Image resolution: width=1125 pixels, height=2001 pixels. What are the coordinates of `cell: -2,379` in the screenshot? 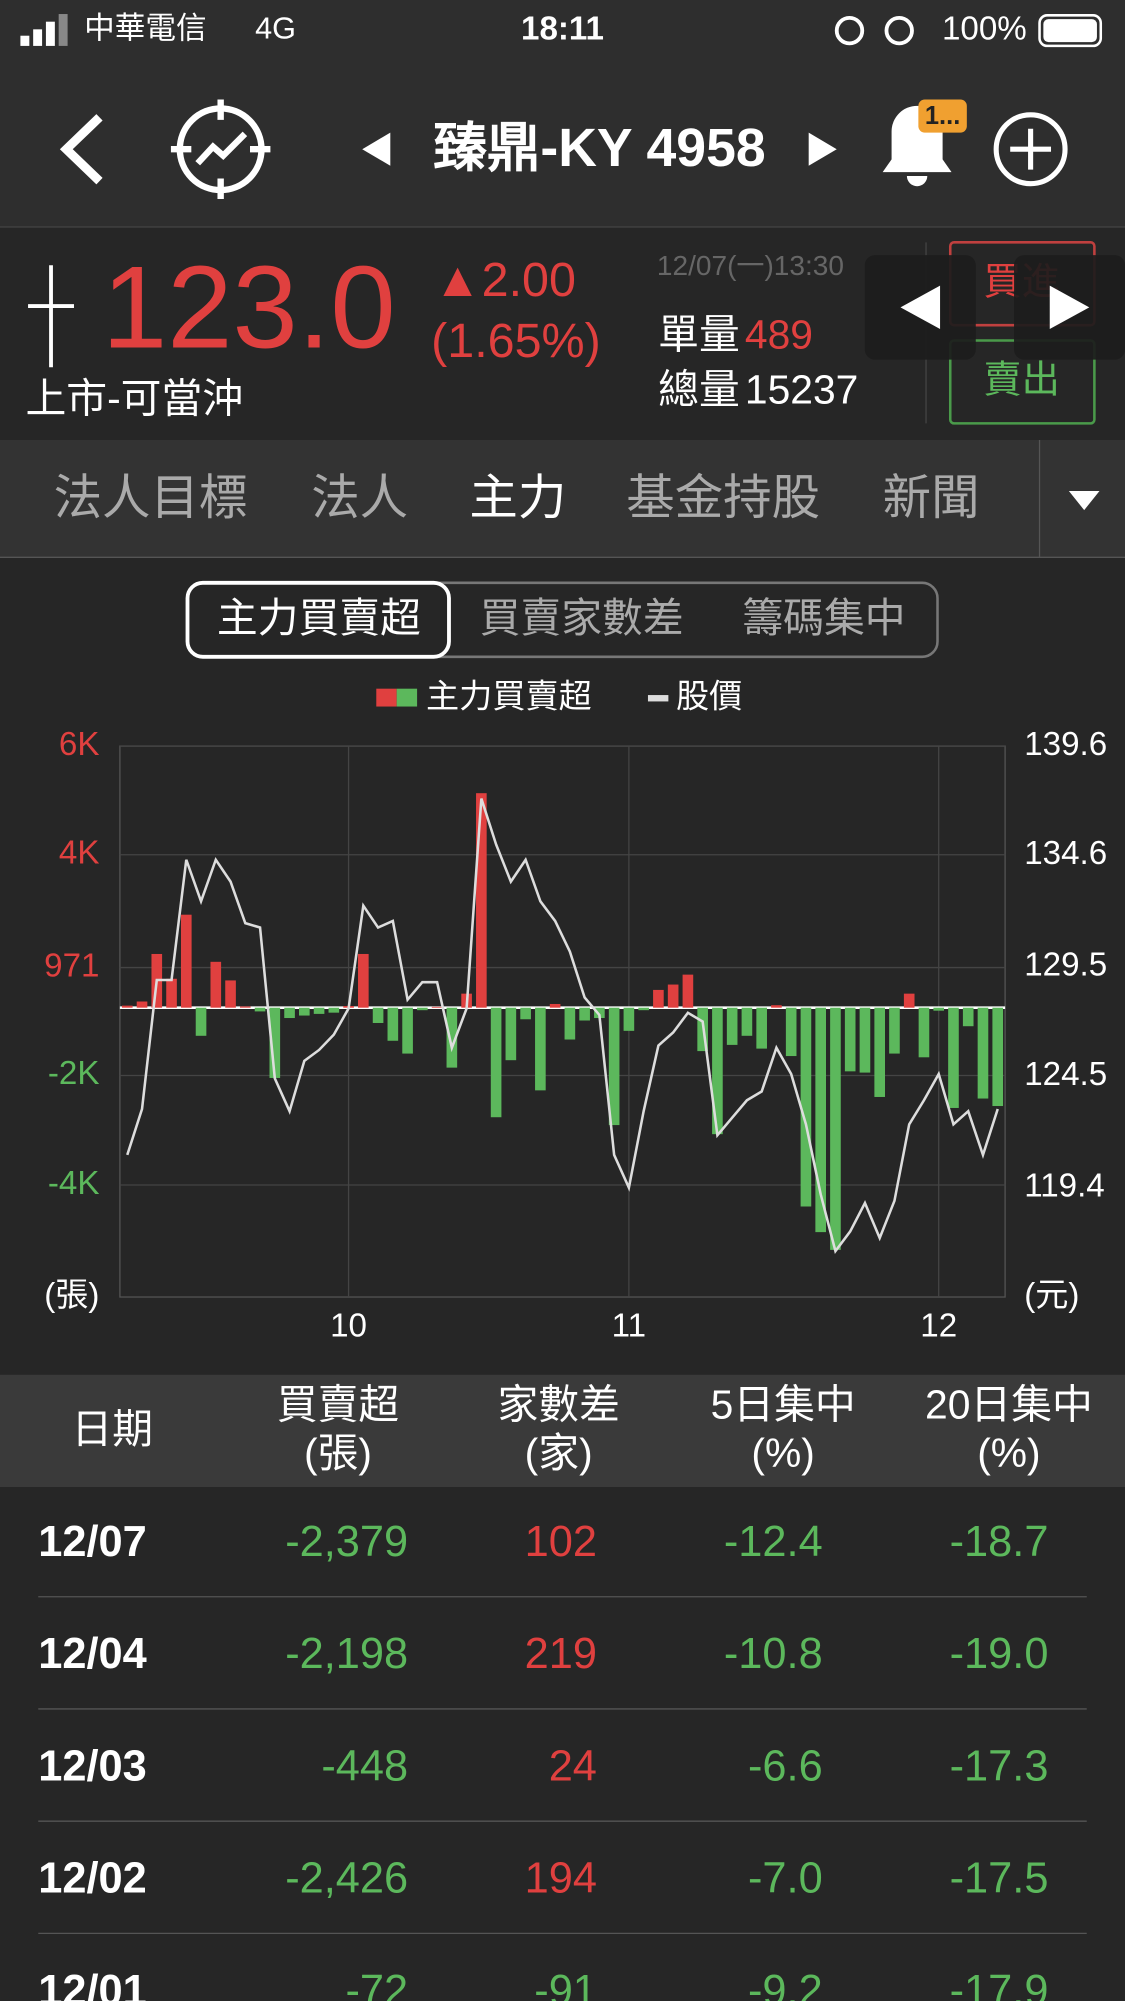 It's located at (346, 1542).